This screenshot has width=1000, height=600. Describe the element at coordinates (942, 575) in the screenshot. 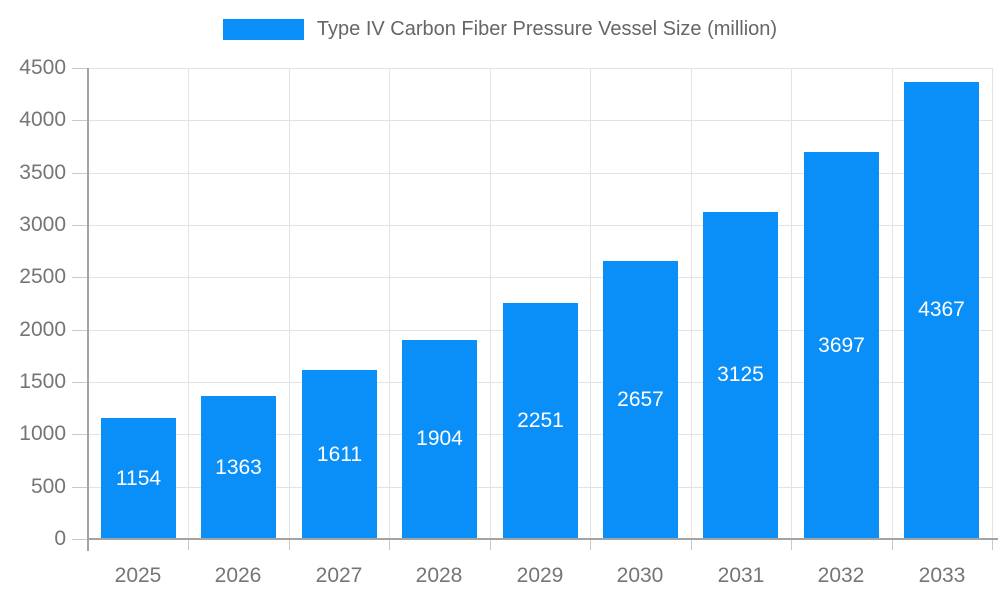

I see `x-axis-label: 2033` at that location.